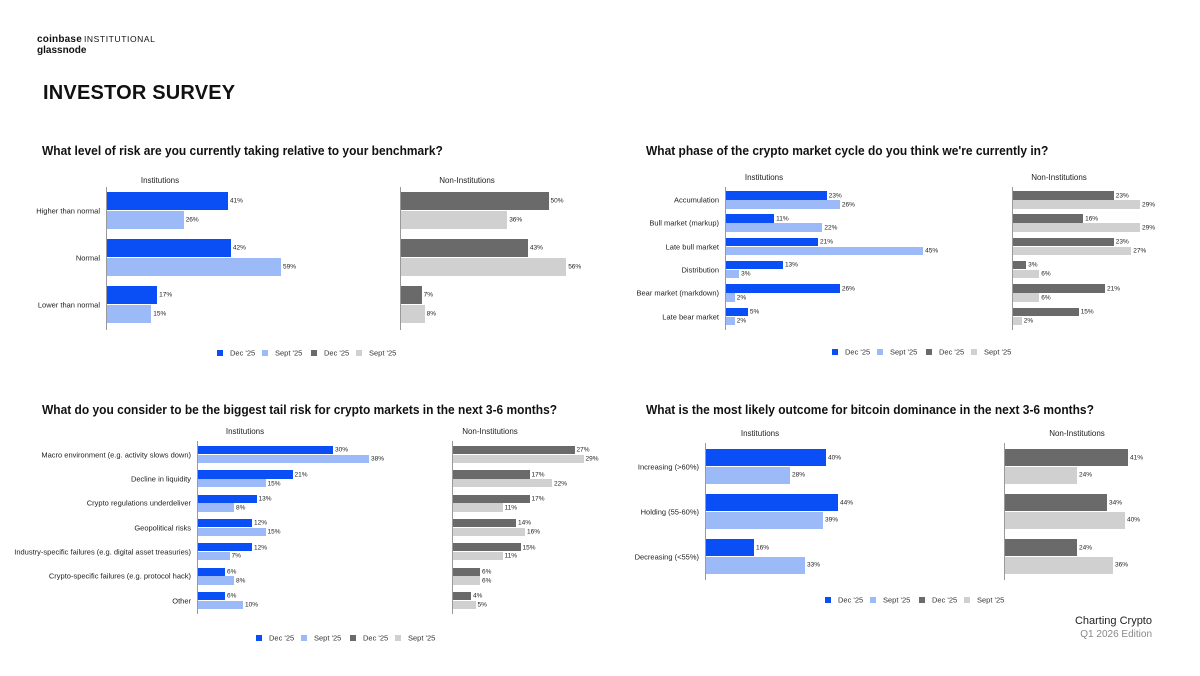 The width and height of the screenshot is (1200, 676). What do you see at coordinates (690, 316) in the screenshot?
I see `category-label: Late bear market` at bounding box center [690, 316].